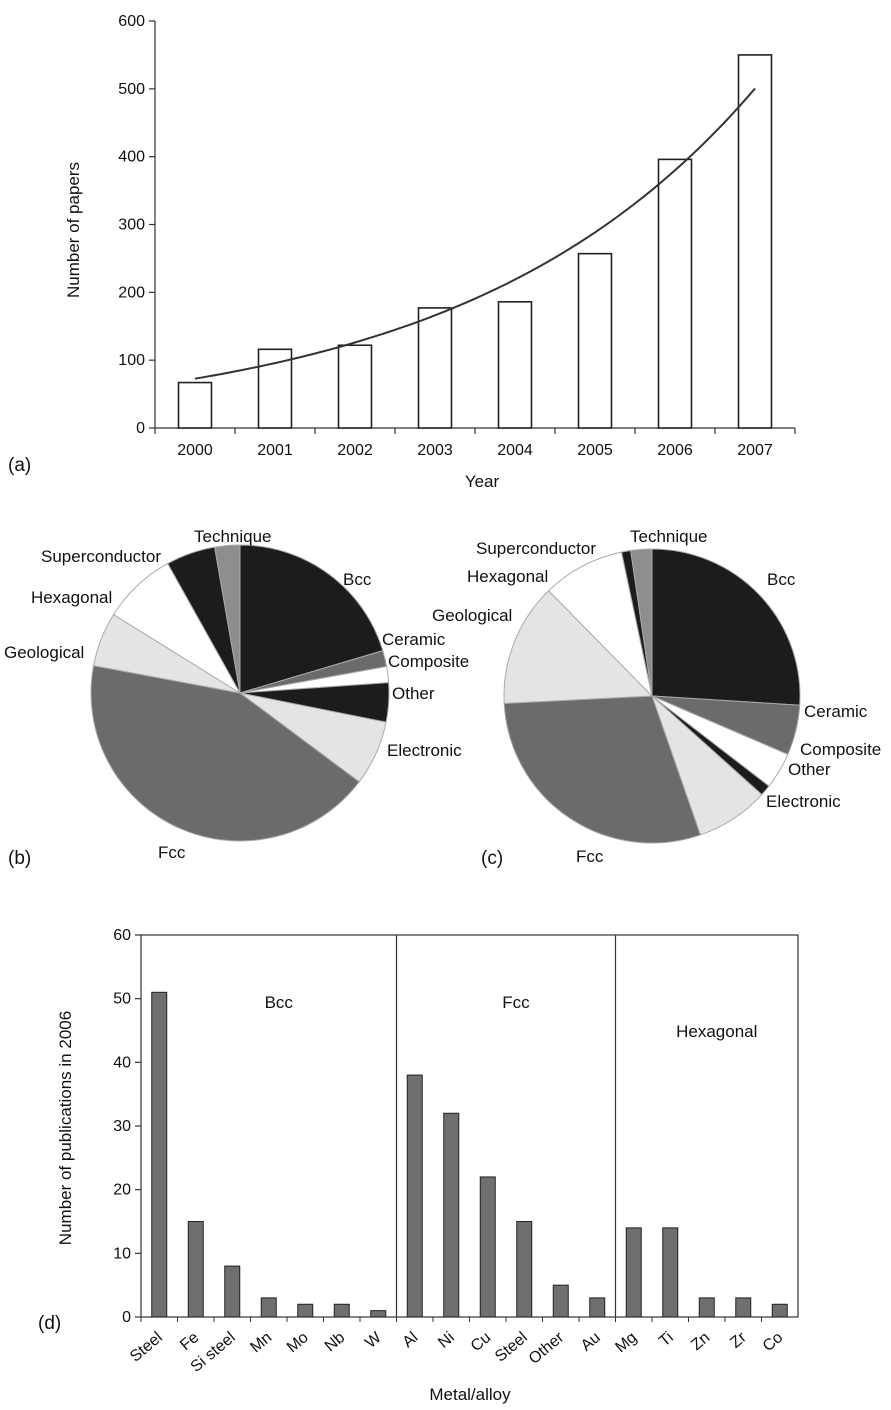 This screenshot has height=1410, width=891. Describe the element at coordinates (536, 548) in the screenshot. I see `c-label-superconductor: Superconductor` at that location.